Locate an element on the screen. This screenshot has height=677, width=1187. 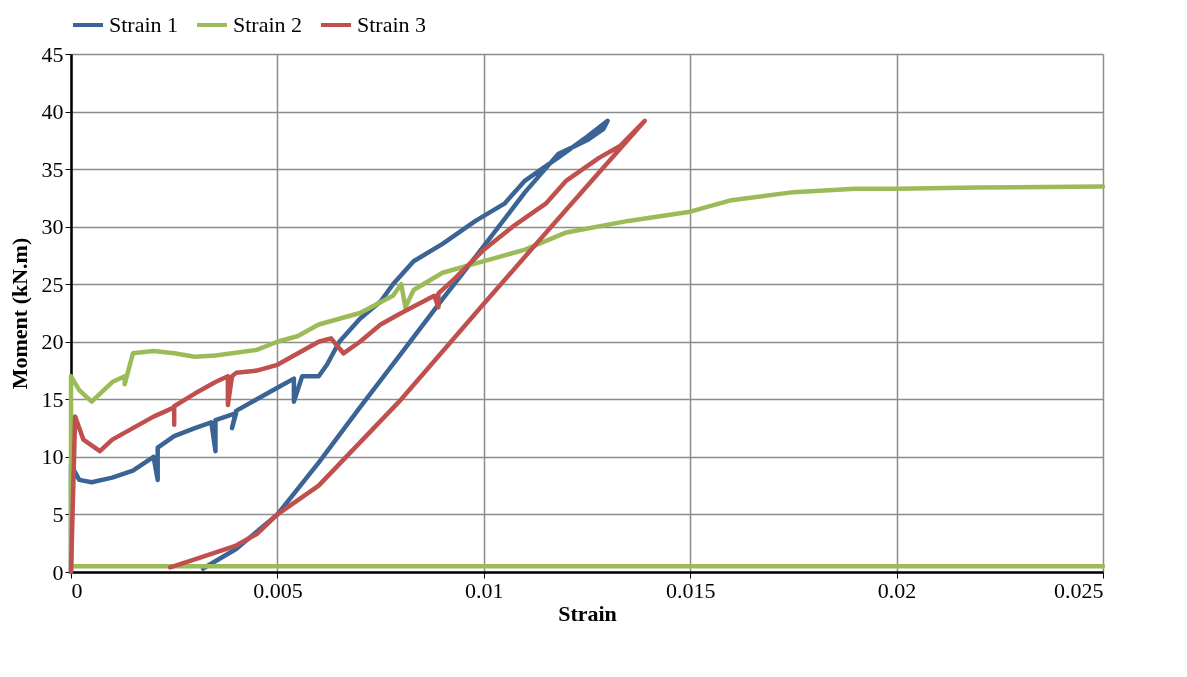
legend-label: Strain 2 is located at coordinates (268, 24).